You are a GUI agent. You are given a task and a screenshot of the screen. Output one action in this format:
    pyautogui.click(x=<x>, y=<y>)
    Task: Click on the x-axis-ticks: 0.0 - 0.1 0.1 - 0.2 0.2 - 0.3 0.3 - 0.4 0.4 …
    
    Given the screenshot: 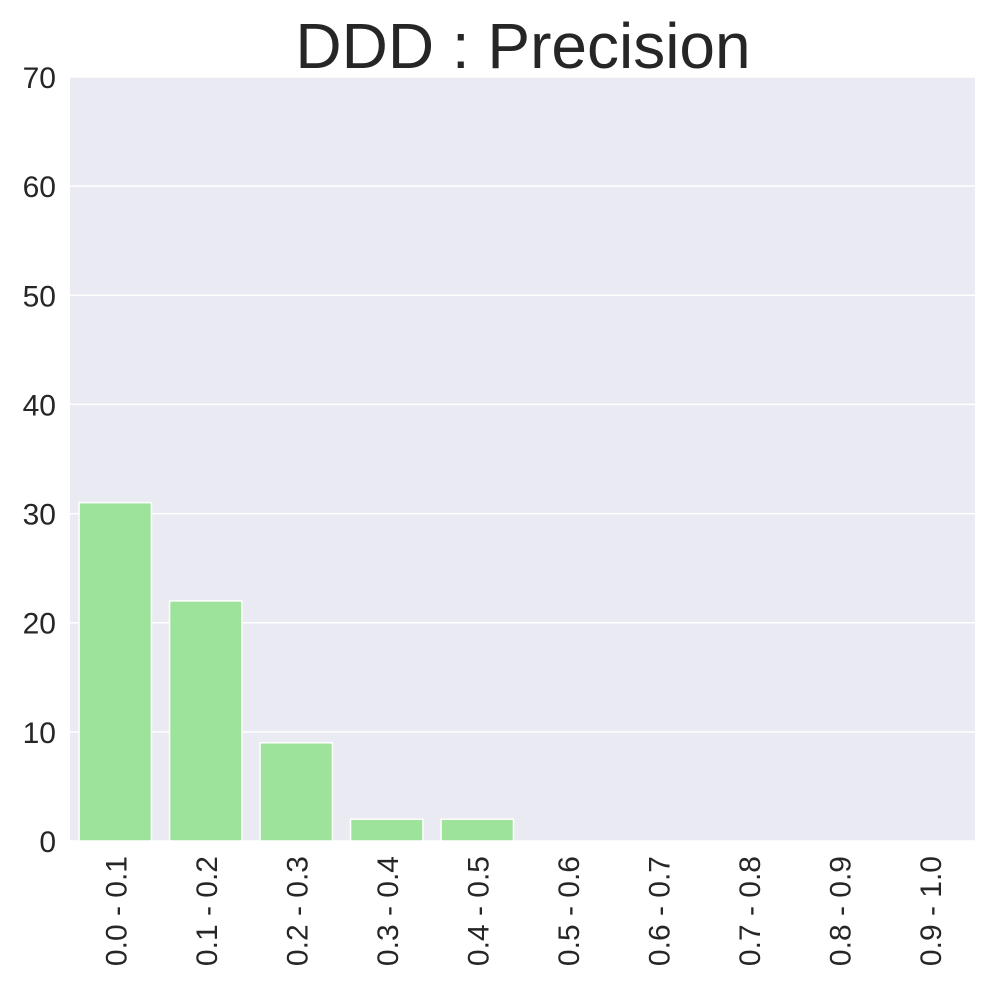 What is the action you would take?
    pyautogui.click(x=524, y=911)
    